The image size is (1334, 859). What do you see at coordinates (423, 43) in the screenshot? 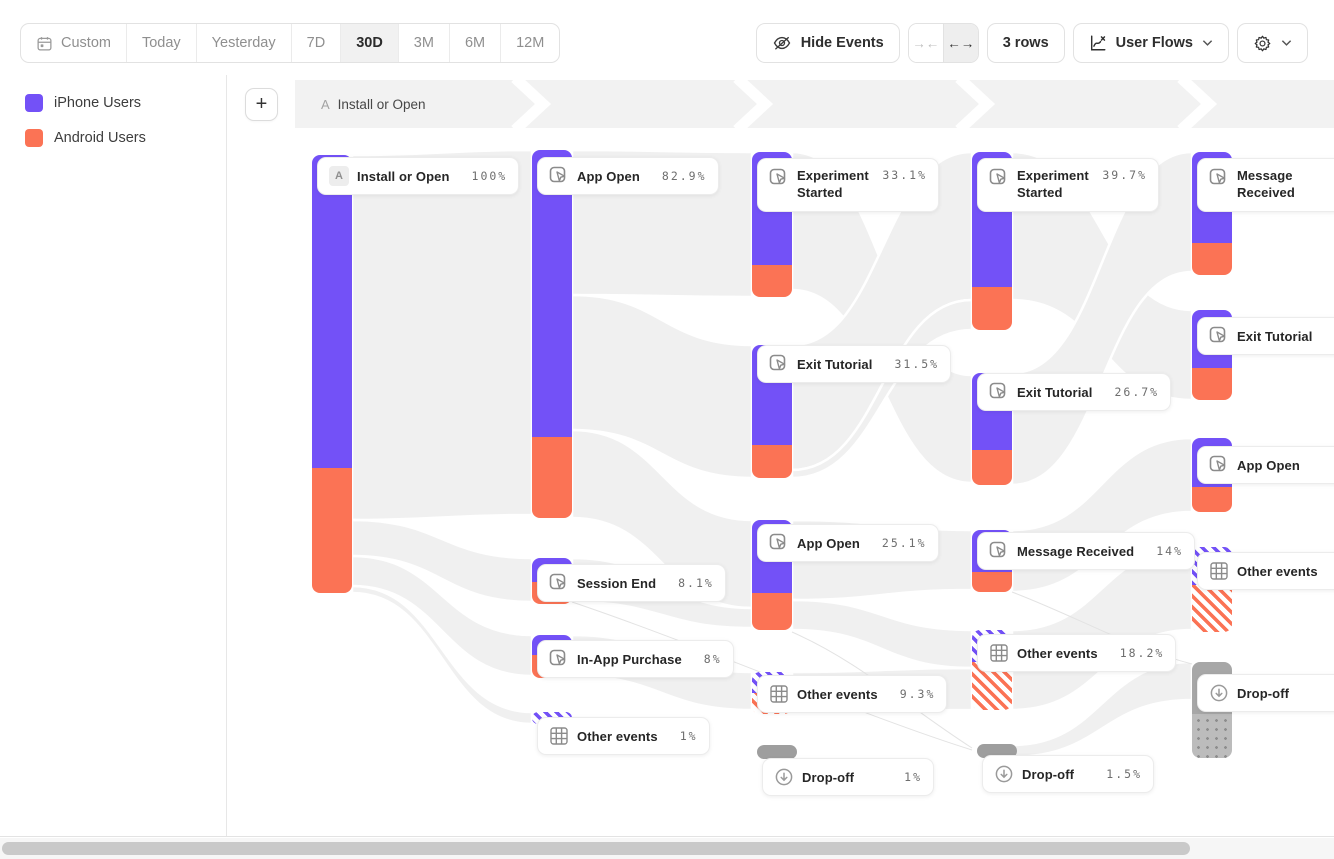
I see `date-range-3m: 3M` at bounding box center [423, 43].